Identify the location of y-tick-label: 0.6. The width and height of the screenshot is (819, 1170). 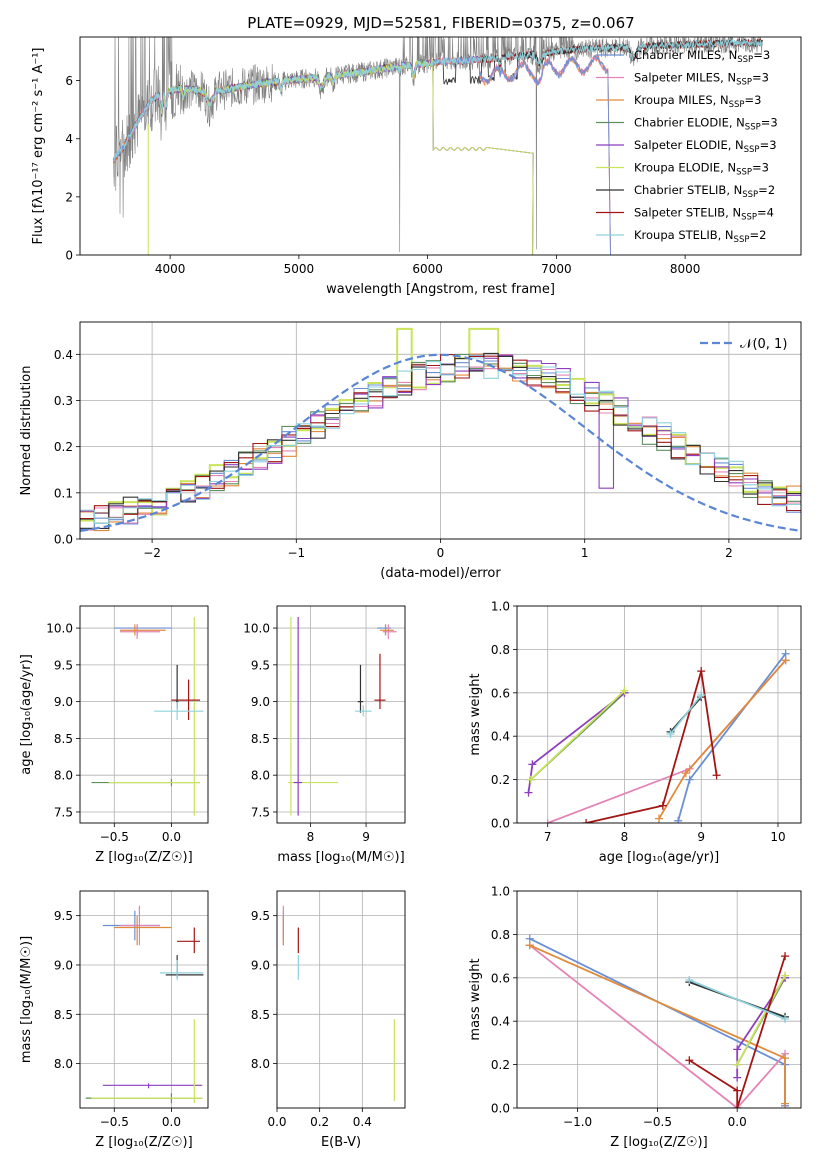
(500, 978).